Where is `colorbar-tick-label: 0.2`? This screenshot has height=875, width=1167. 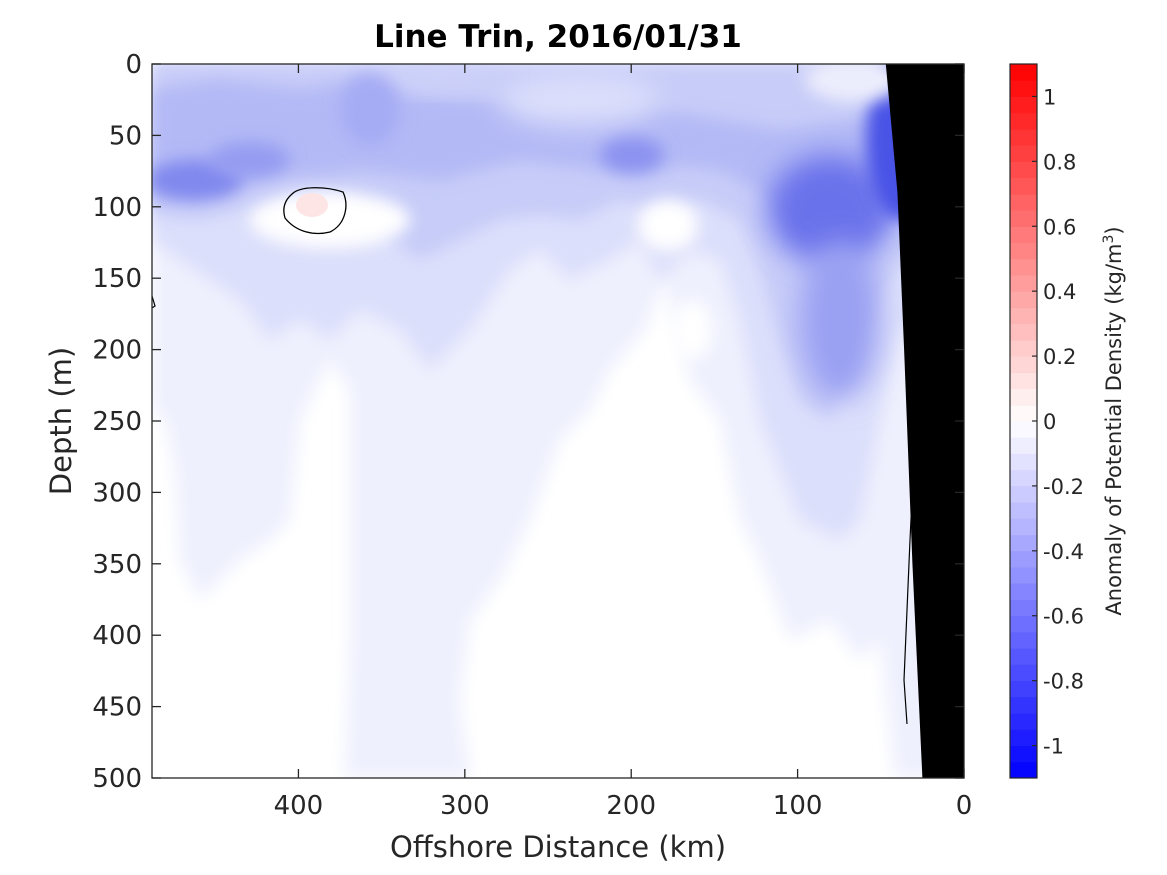 colorbar-tick-label: 0.2 is located at coordinates (1059, 357).